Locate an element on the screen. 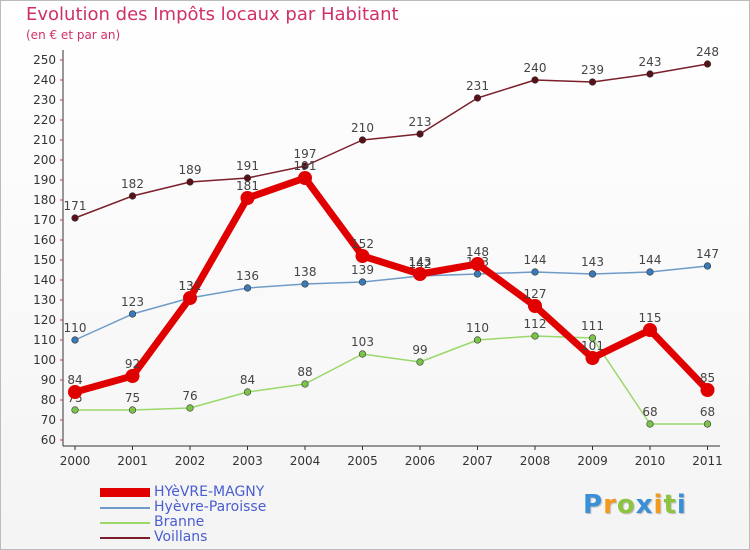 The height and width of the screenshot is (550, 750). x-tick-label: 2010 is located at coordinates (650, 461).